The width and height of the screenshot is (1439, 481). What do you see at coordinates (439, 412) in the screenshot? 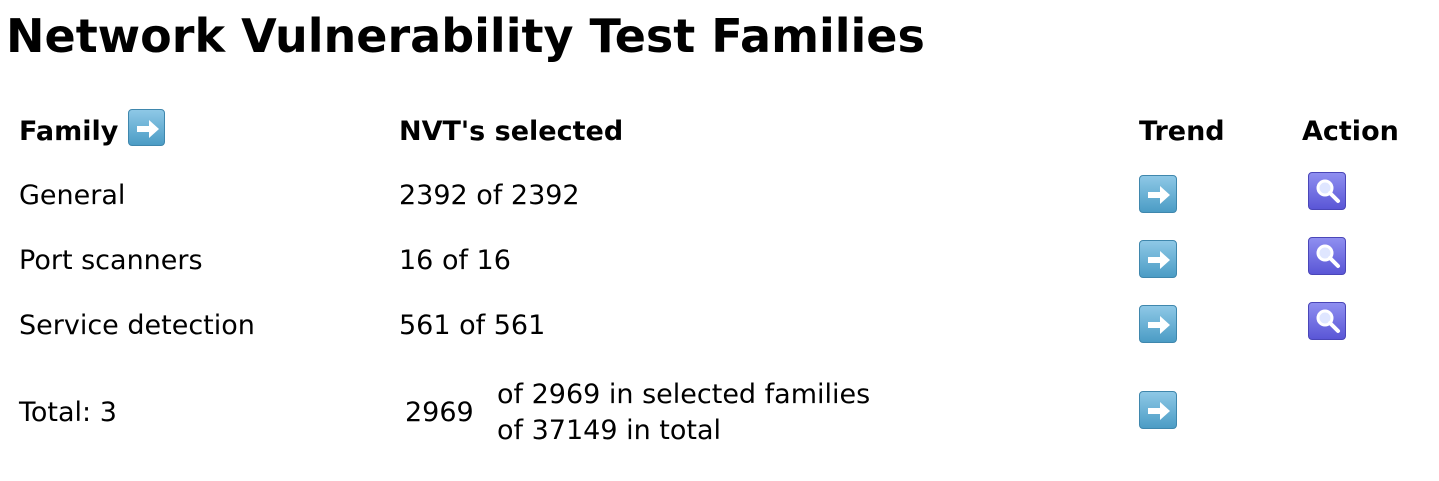
I see `total-nvt-count: 2969` at bounding box center [439, 412].